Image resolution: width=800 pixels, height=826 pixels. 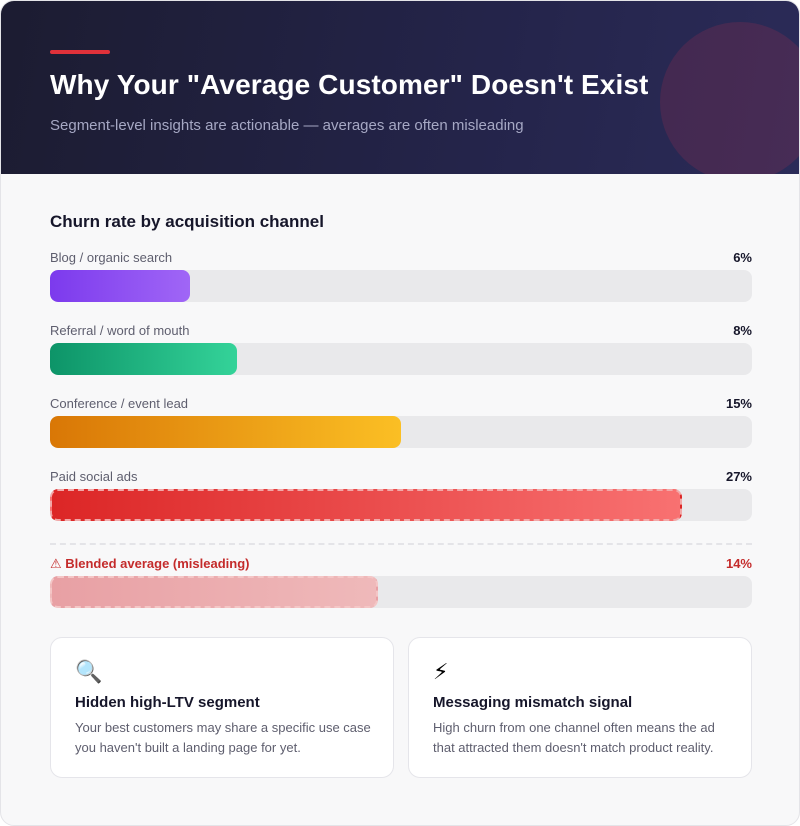 I want to click on bar-row-referral: Referral / word of mouth 8%, so click(x=401, y=353).